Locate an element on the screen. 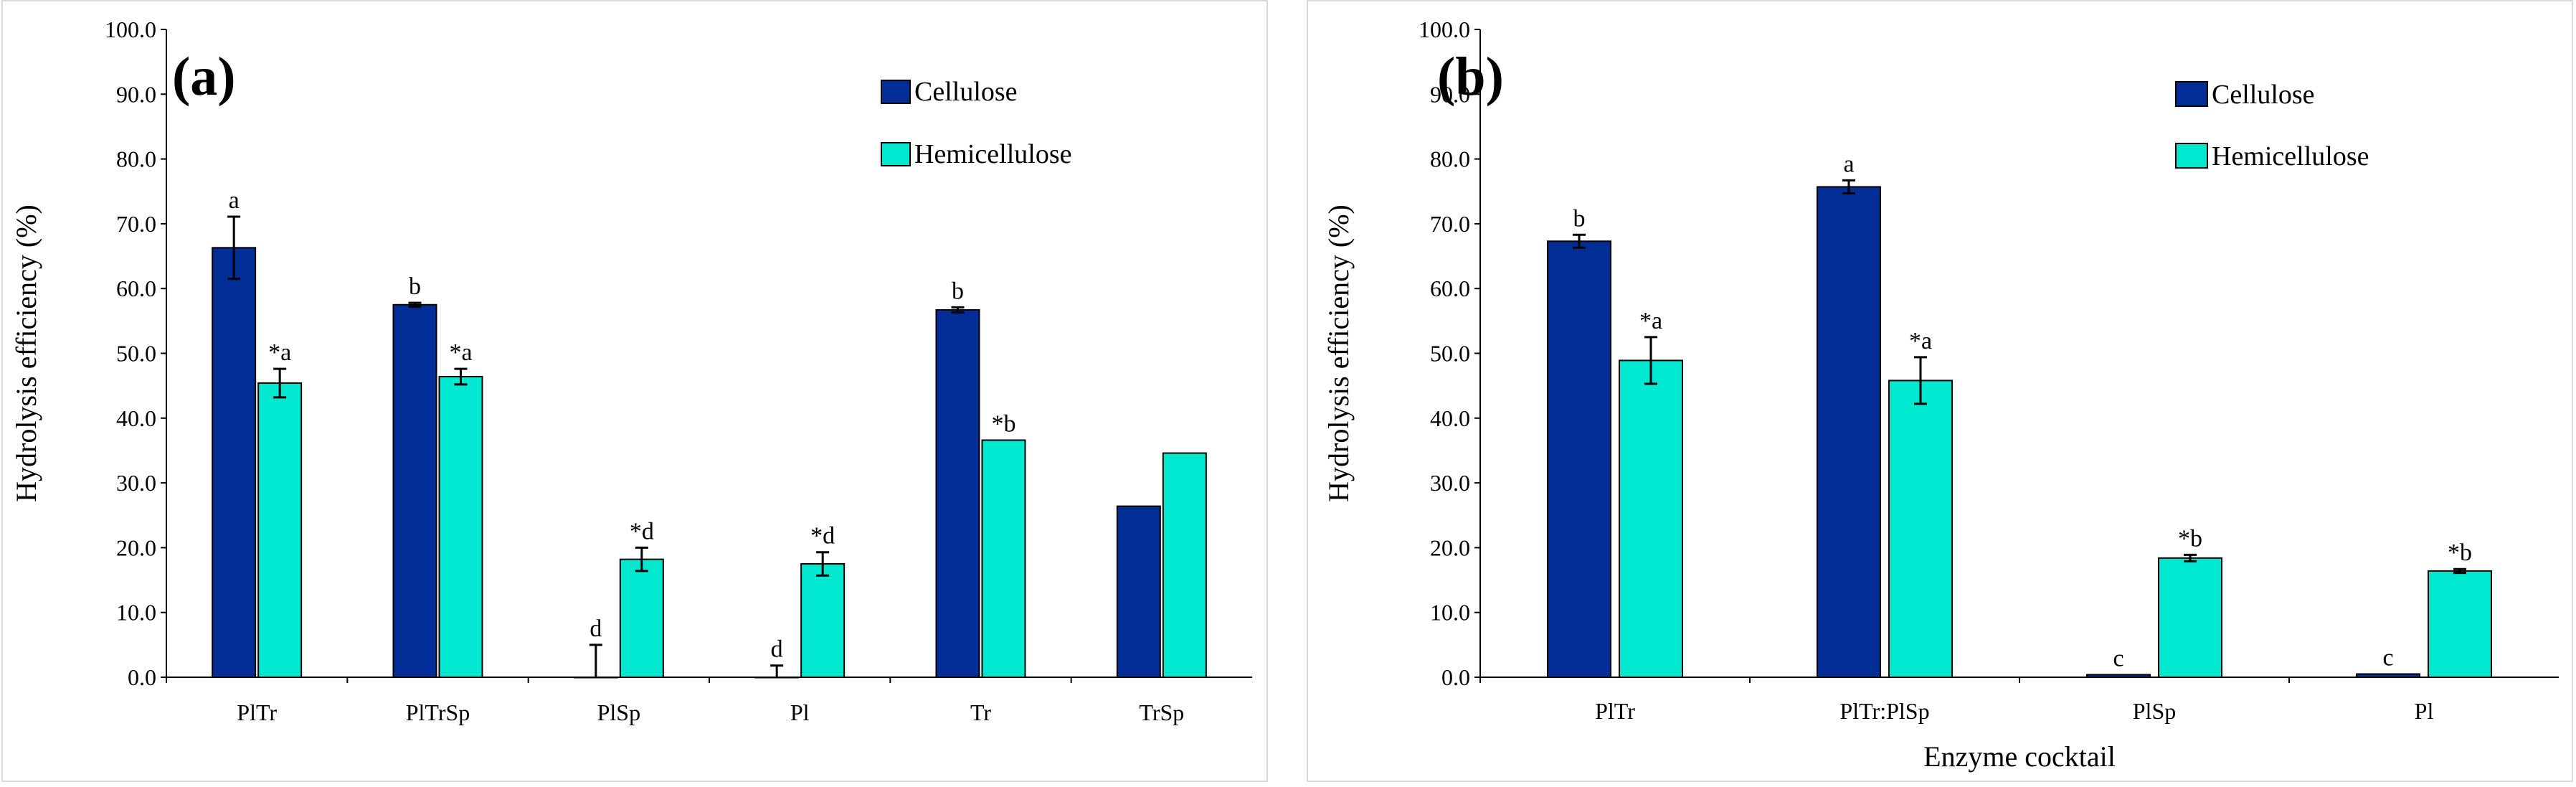 This screenshot has width=2576, height=787. bar-cellulose-trsp is located at coordinates (1138, 591).